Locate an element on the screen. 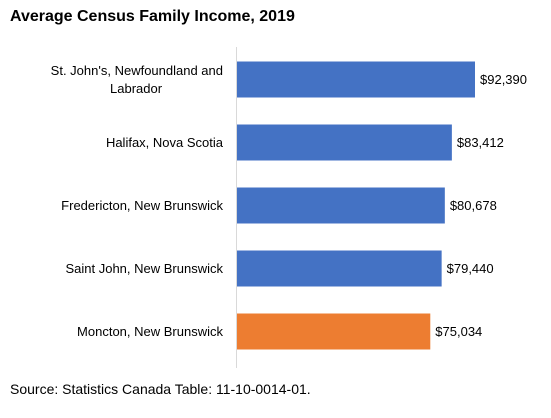  data-label-fredericton-new-brunswick: $80,678 is located at coordinates (473, 205).